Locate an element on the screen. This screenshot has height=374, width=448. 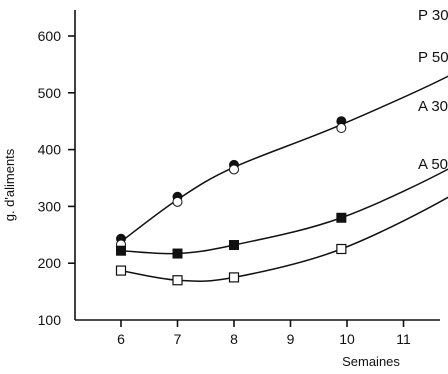
series-label: P 50 is located at coordinates (433, 57).